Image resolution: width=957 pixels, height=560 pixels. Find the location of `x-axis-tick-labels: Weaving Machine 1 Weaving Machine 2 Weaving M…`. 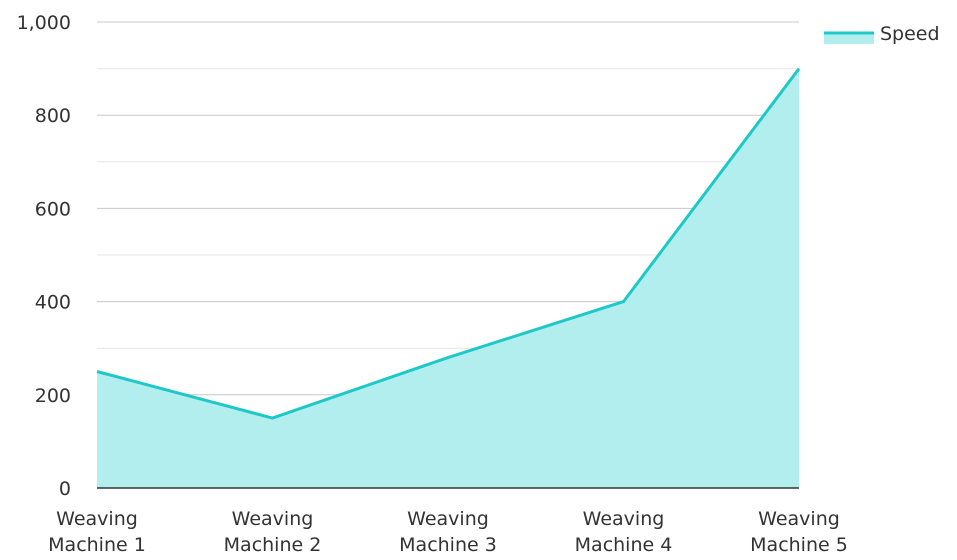

x-axis-tick-labels: Weaving Machine 1 Weaving Machine 2 Weaving M… is located at coordinates (448, 532).